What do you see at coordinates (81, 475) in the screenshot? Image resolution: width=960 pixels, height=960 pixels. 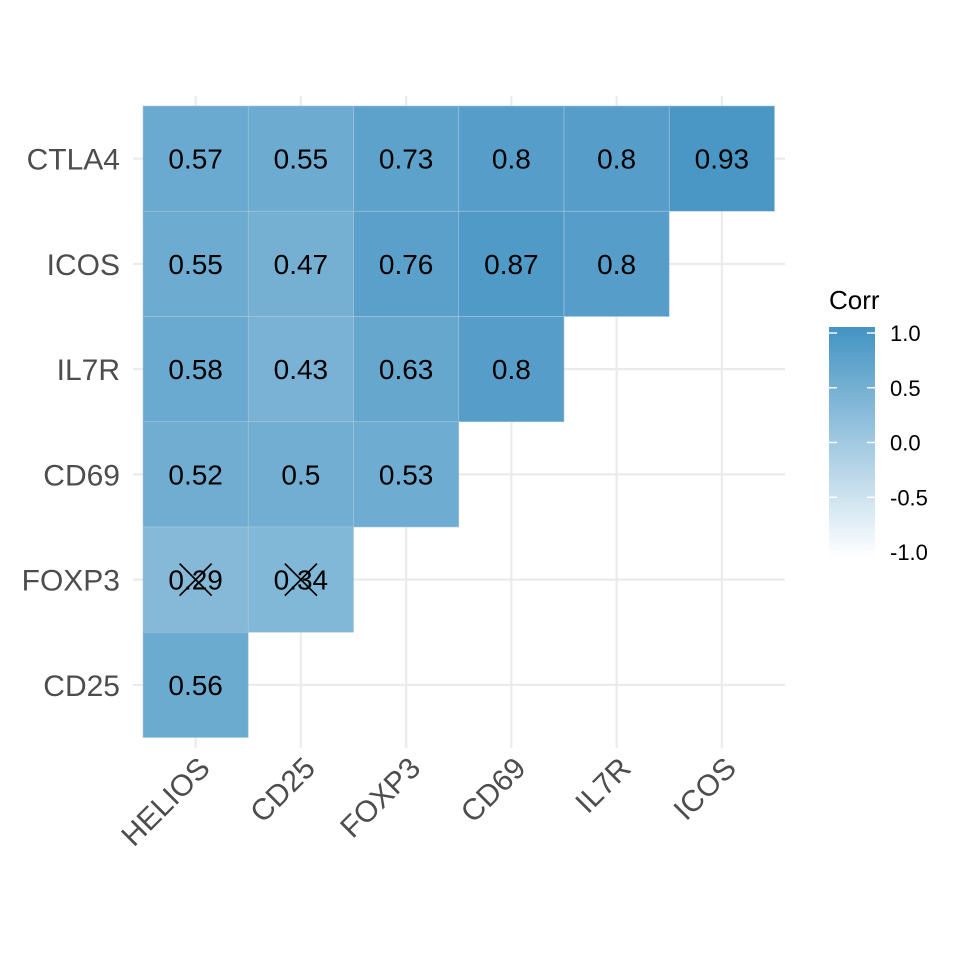 I see `y-tick-label: CD69` at bounding box center [81, 475].